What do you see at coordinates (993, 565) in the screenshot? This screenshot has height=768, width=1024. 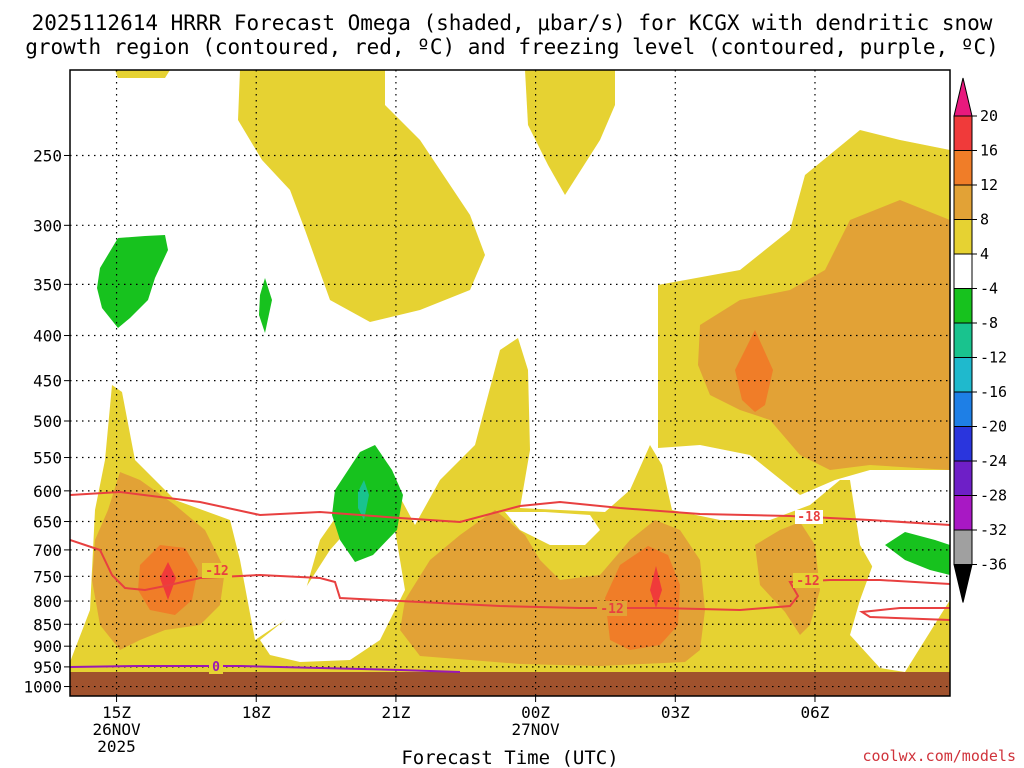 I see `colorbar-label-13: -36` at bounding box center [993, 565].